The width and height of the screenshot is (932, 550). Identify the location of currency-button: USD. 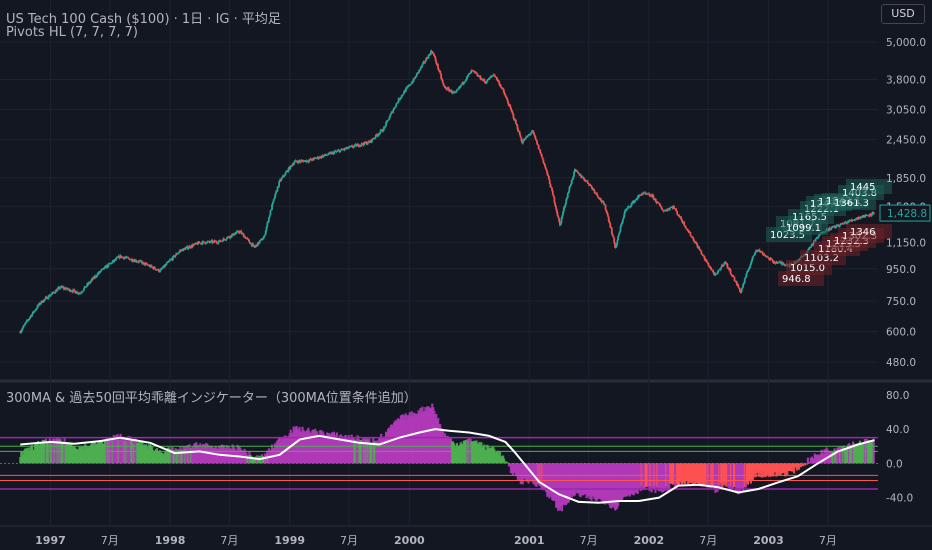
(903, 14).